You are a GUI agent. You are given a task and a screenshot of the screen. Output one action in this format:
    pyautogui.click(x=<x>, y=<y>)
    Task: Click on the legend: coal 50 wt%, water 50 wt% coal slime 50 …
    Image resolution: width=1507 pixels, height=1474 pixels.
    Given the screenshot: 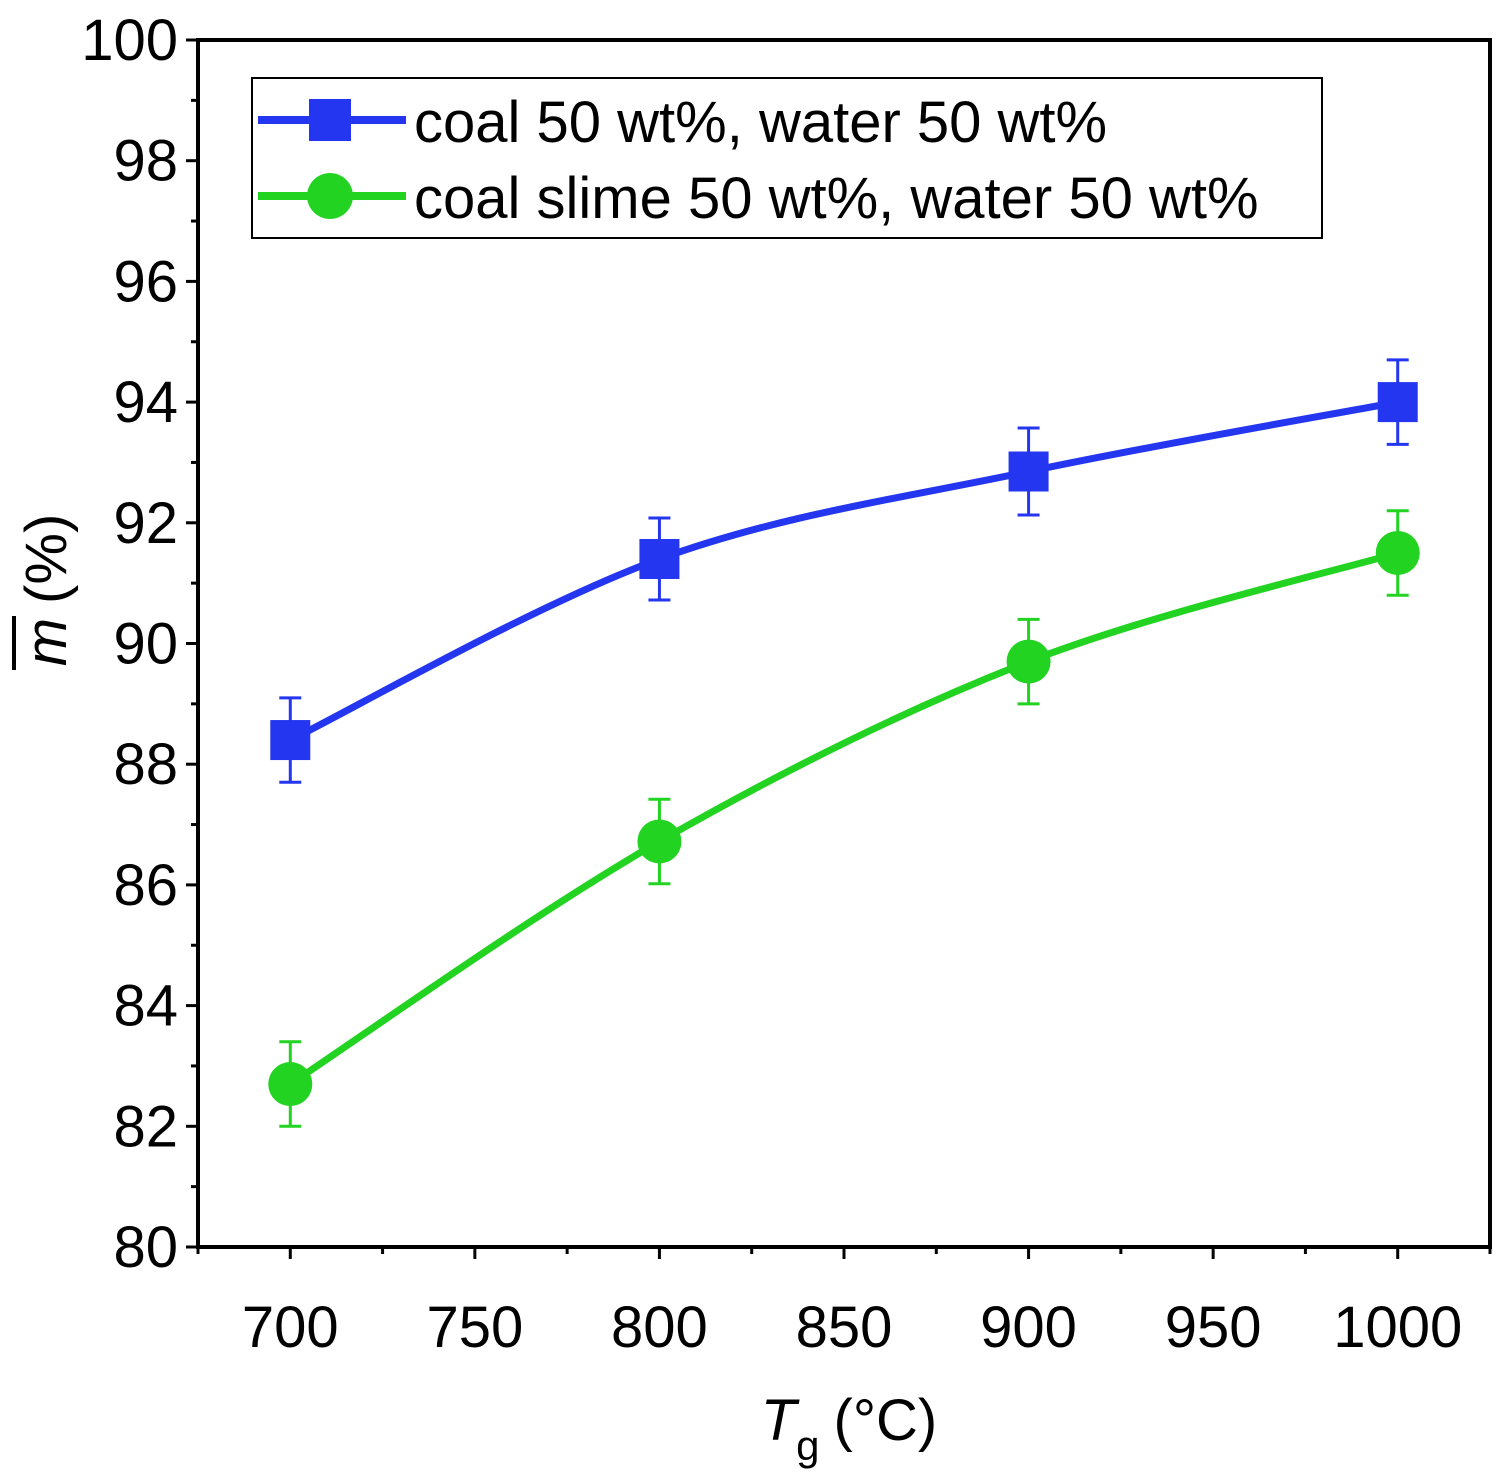 What is the action you would take?
    pyautogui.click(x=787, y=158)
    